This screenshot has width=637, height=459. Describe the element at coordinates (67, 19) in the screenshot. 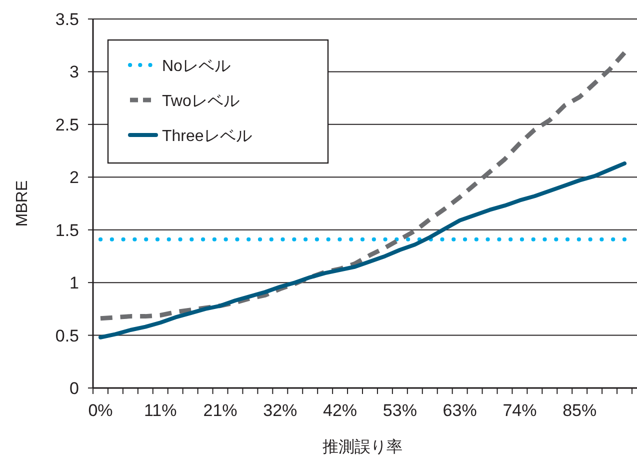

I see `y-tick-label: 3.5` at that location.